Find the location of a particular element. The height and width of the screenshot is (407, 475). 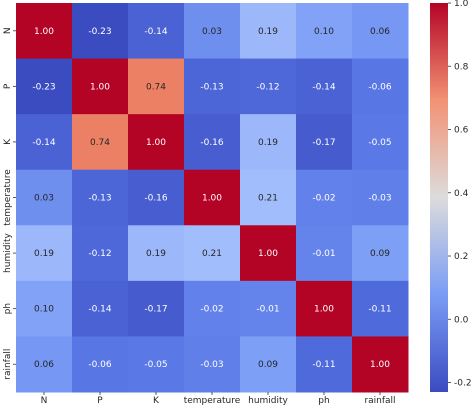

heatmap-cell-value: -0.12 is located at coordinates (99, 254).